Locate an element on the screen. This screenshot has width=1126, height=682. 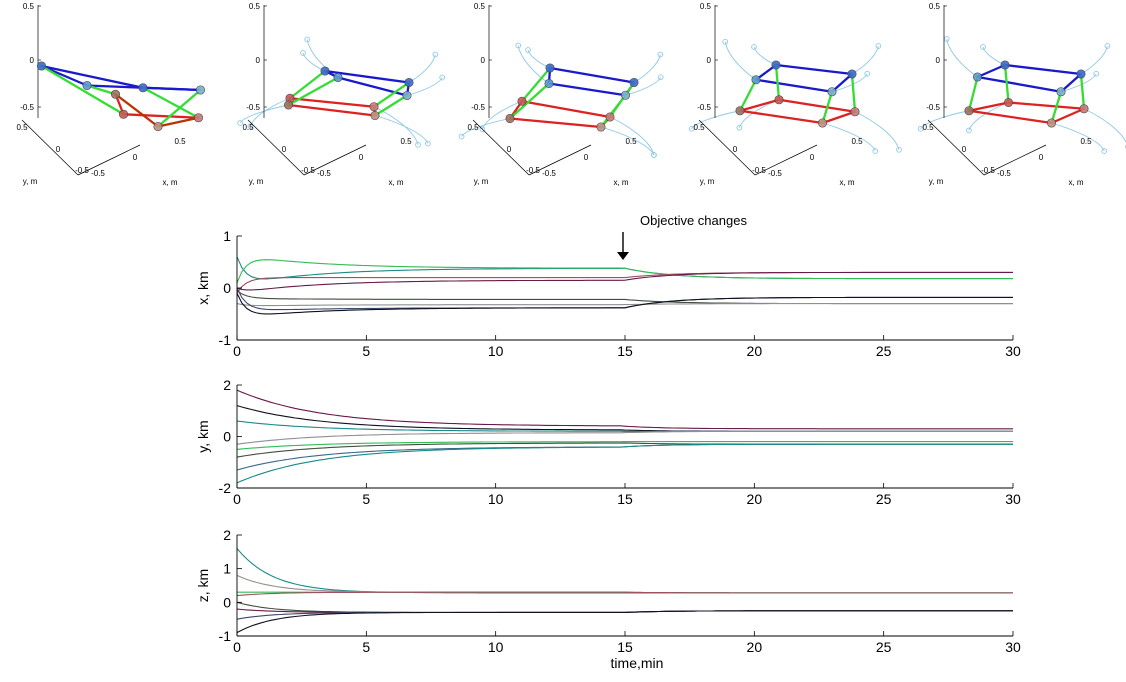
trajectory-trails is located at coordinates (341, 92).